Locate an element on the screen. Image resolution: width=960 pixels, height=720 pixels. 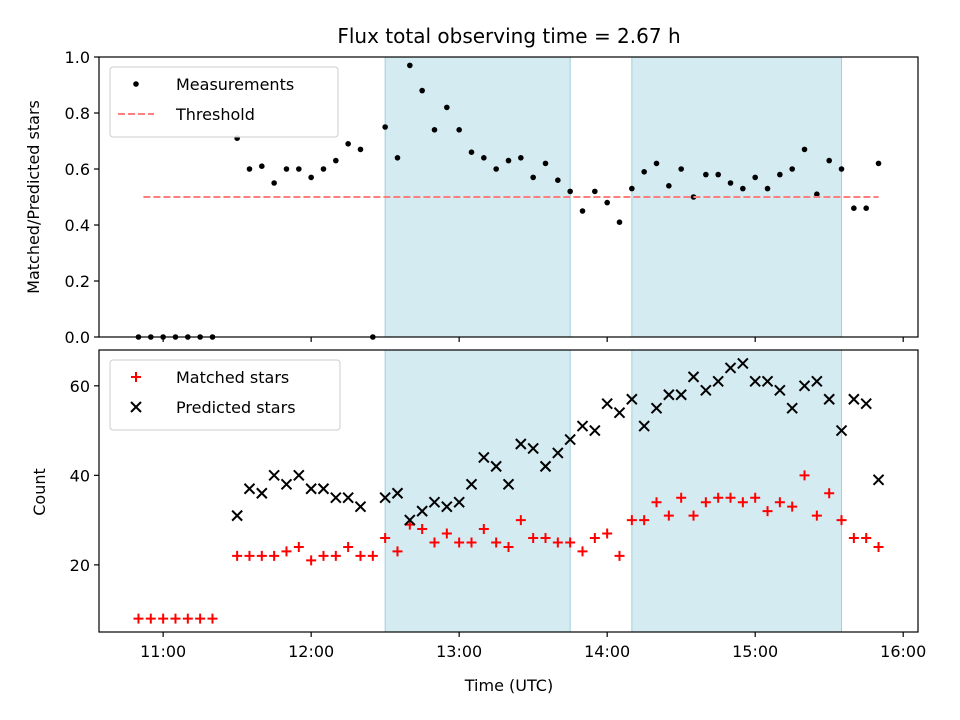
bottom-x-tick-label: 16:00 is located at coordinates (903, 651).